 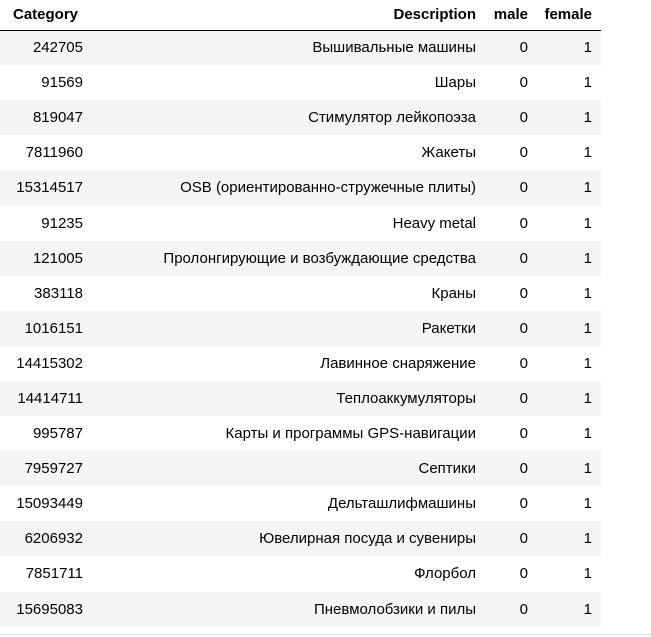 What do you see at coordinates (57, 258) in the screenshot?
I see `cell-category: 121005` at bounding box center [57, 258].